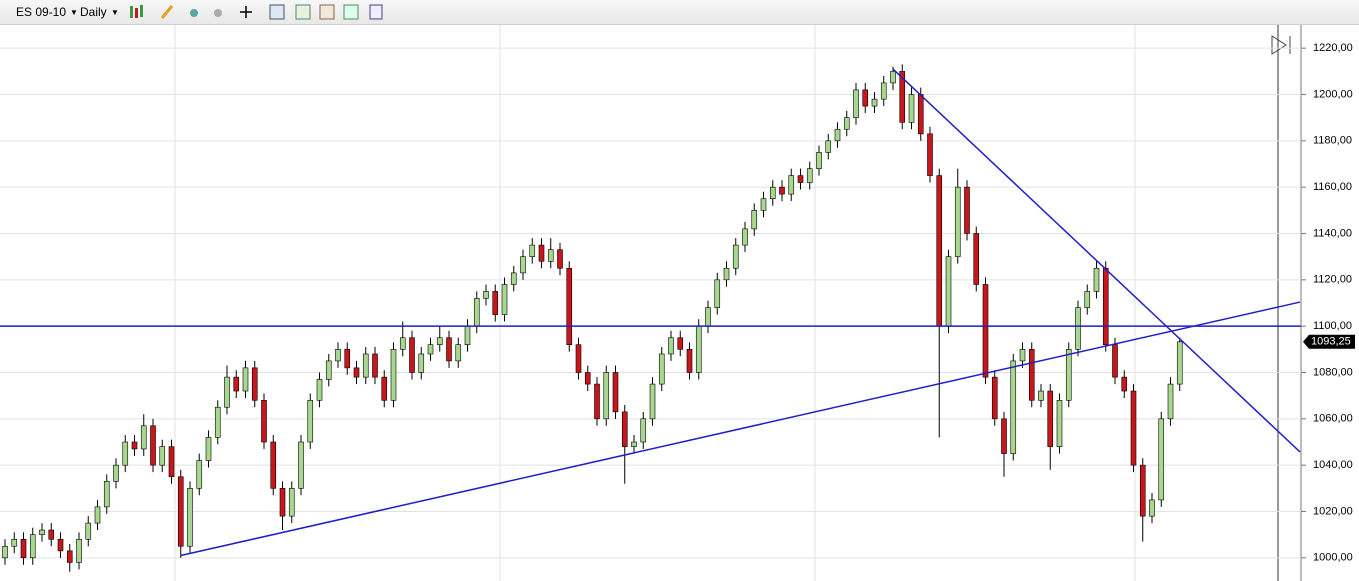 This screenshot has width=1359, height=581. Describe the element at coordinates (194, 13) in the screenshot. I see `zoom-icon` at that location.